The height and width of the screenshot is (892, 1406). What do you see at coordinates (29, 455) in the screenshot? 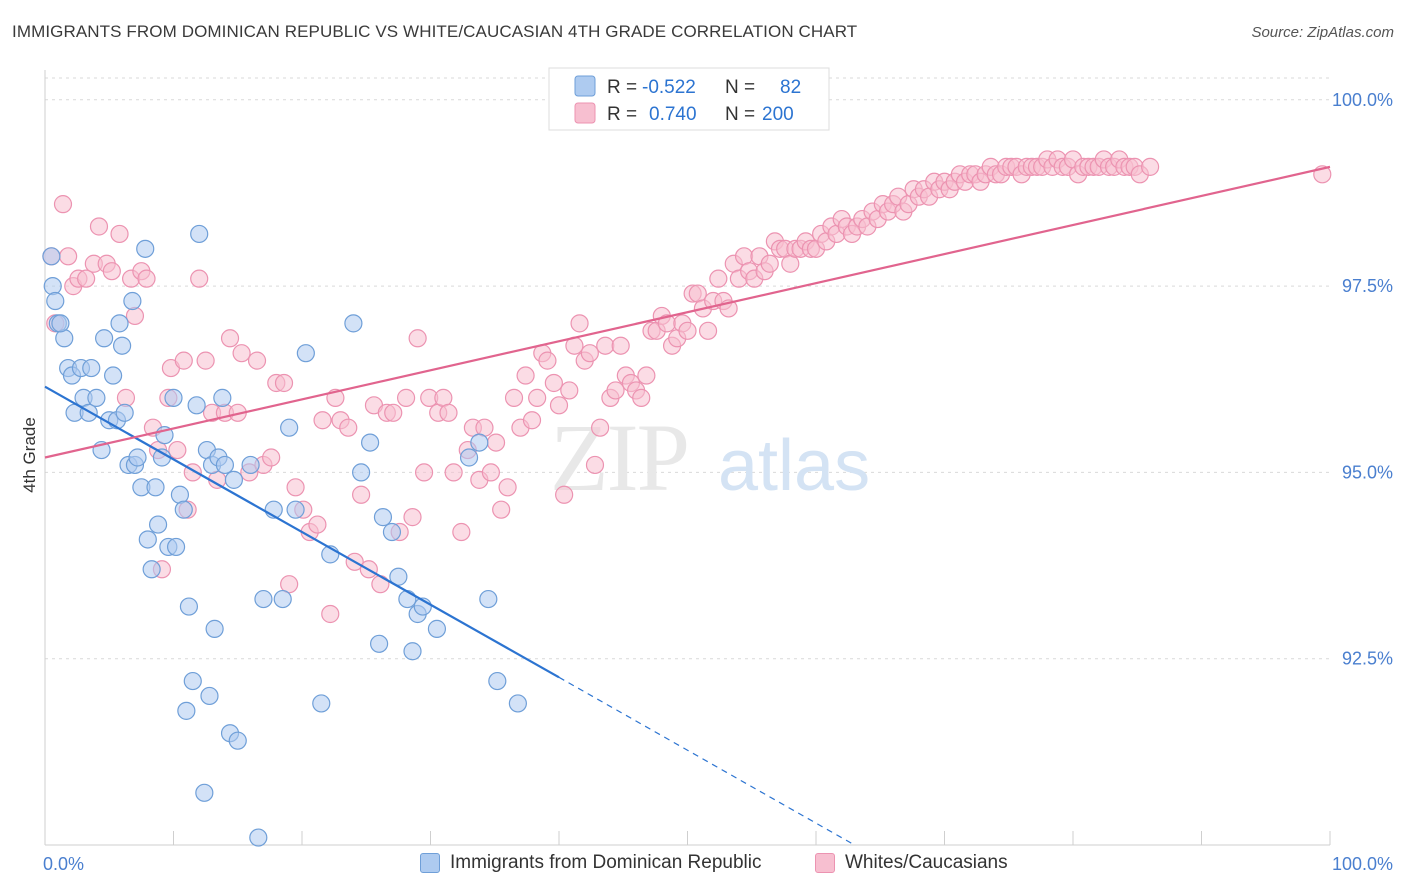
I see `y-axis-label: 4th Grade` at bounding box center [29, 455].